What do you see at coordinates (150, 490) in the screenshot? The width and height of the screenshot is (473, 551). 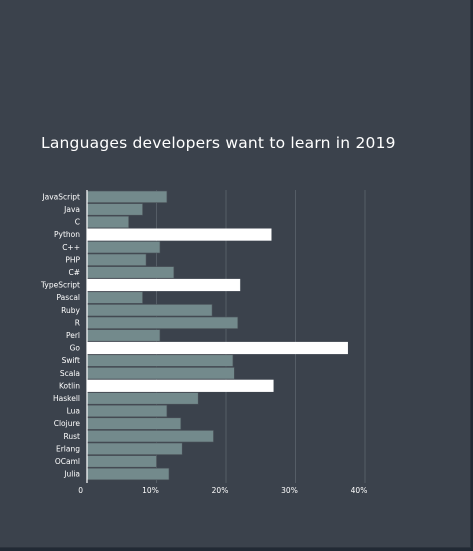 I see `x-tick-label: 10%` at bounding box center [150, 490].